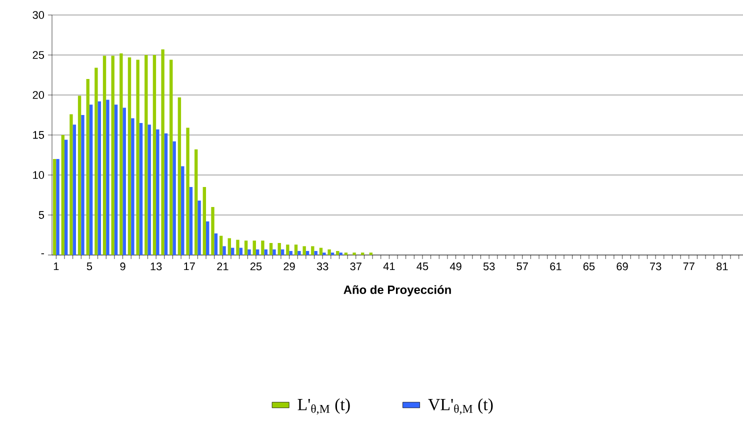 This screenshot has width=743, height=427. What do you see at coordinates (256, 266) in the screenshot?
I see `x-tick-label: 25` at bounding box center [256, 266].